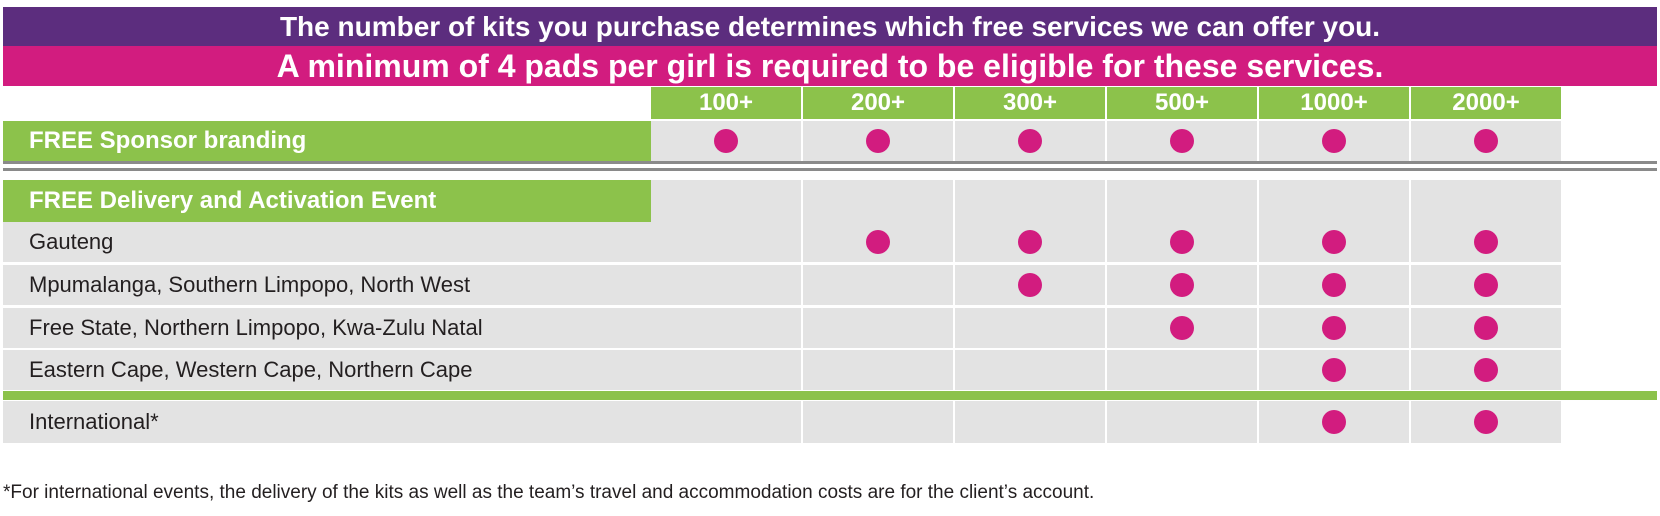 This screenshot has height=516, width=1660. Describe the element at coordinates (878, 201) in the screenshot. I see `delivery-header-cell-200+` at that location.